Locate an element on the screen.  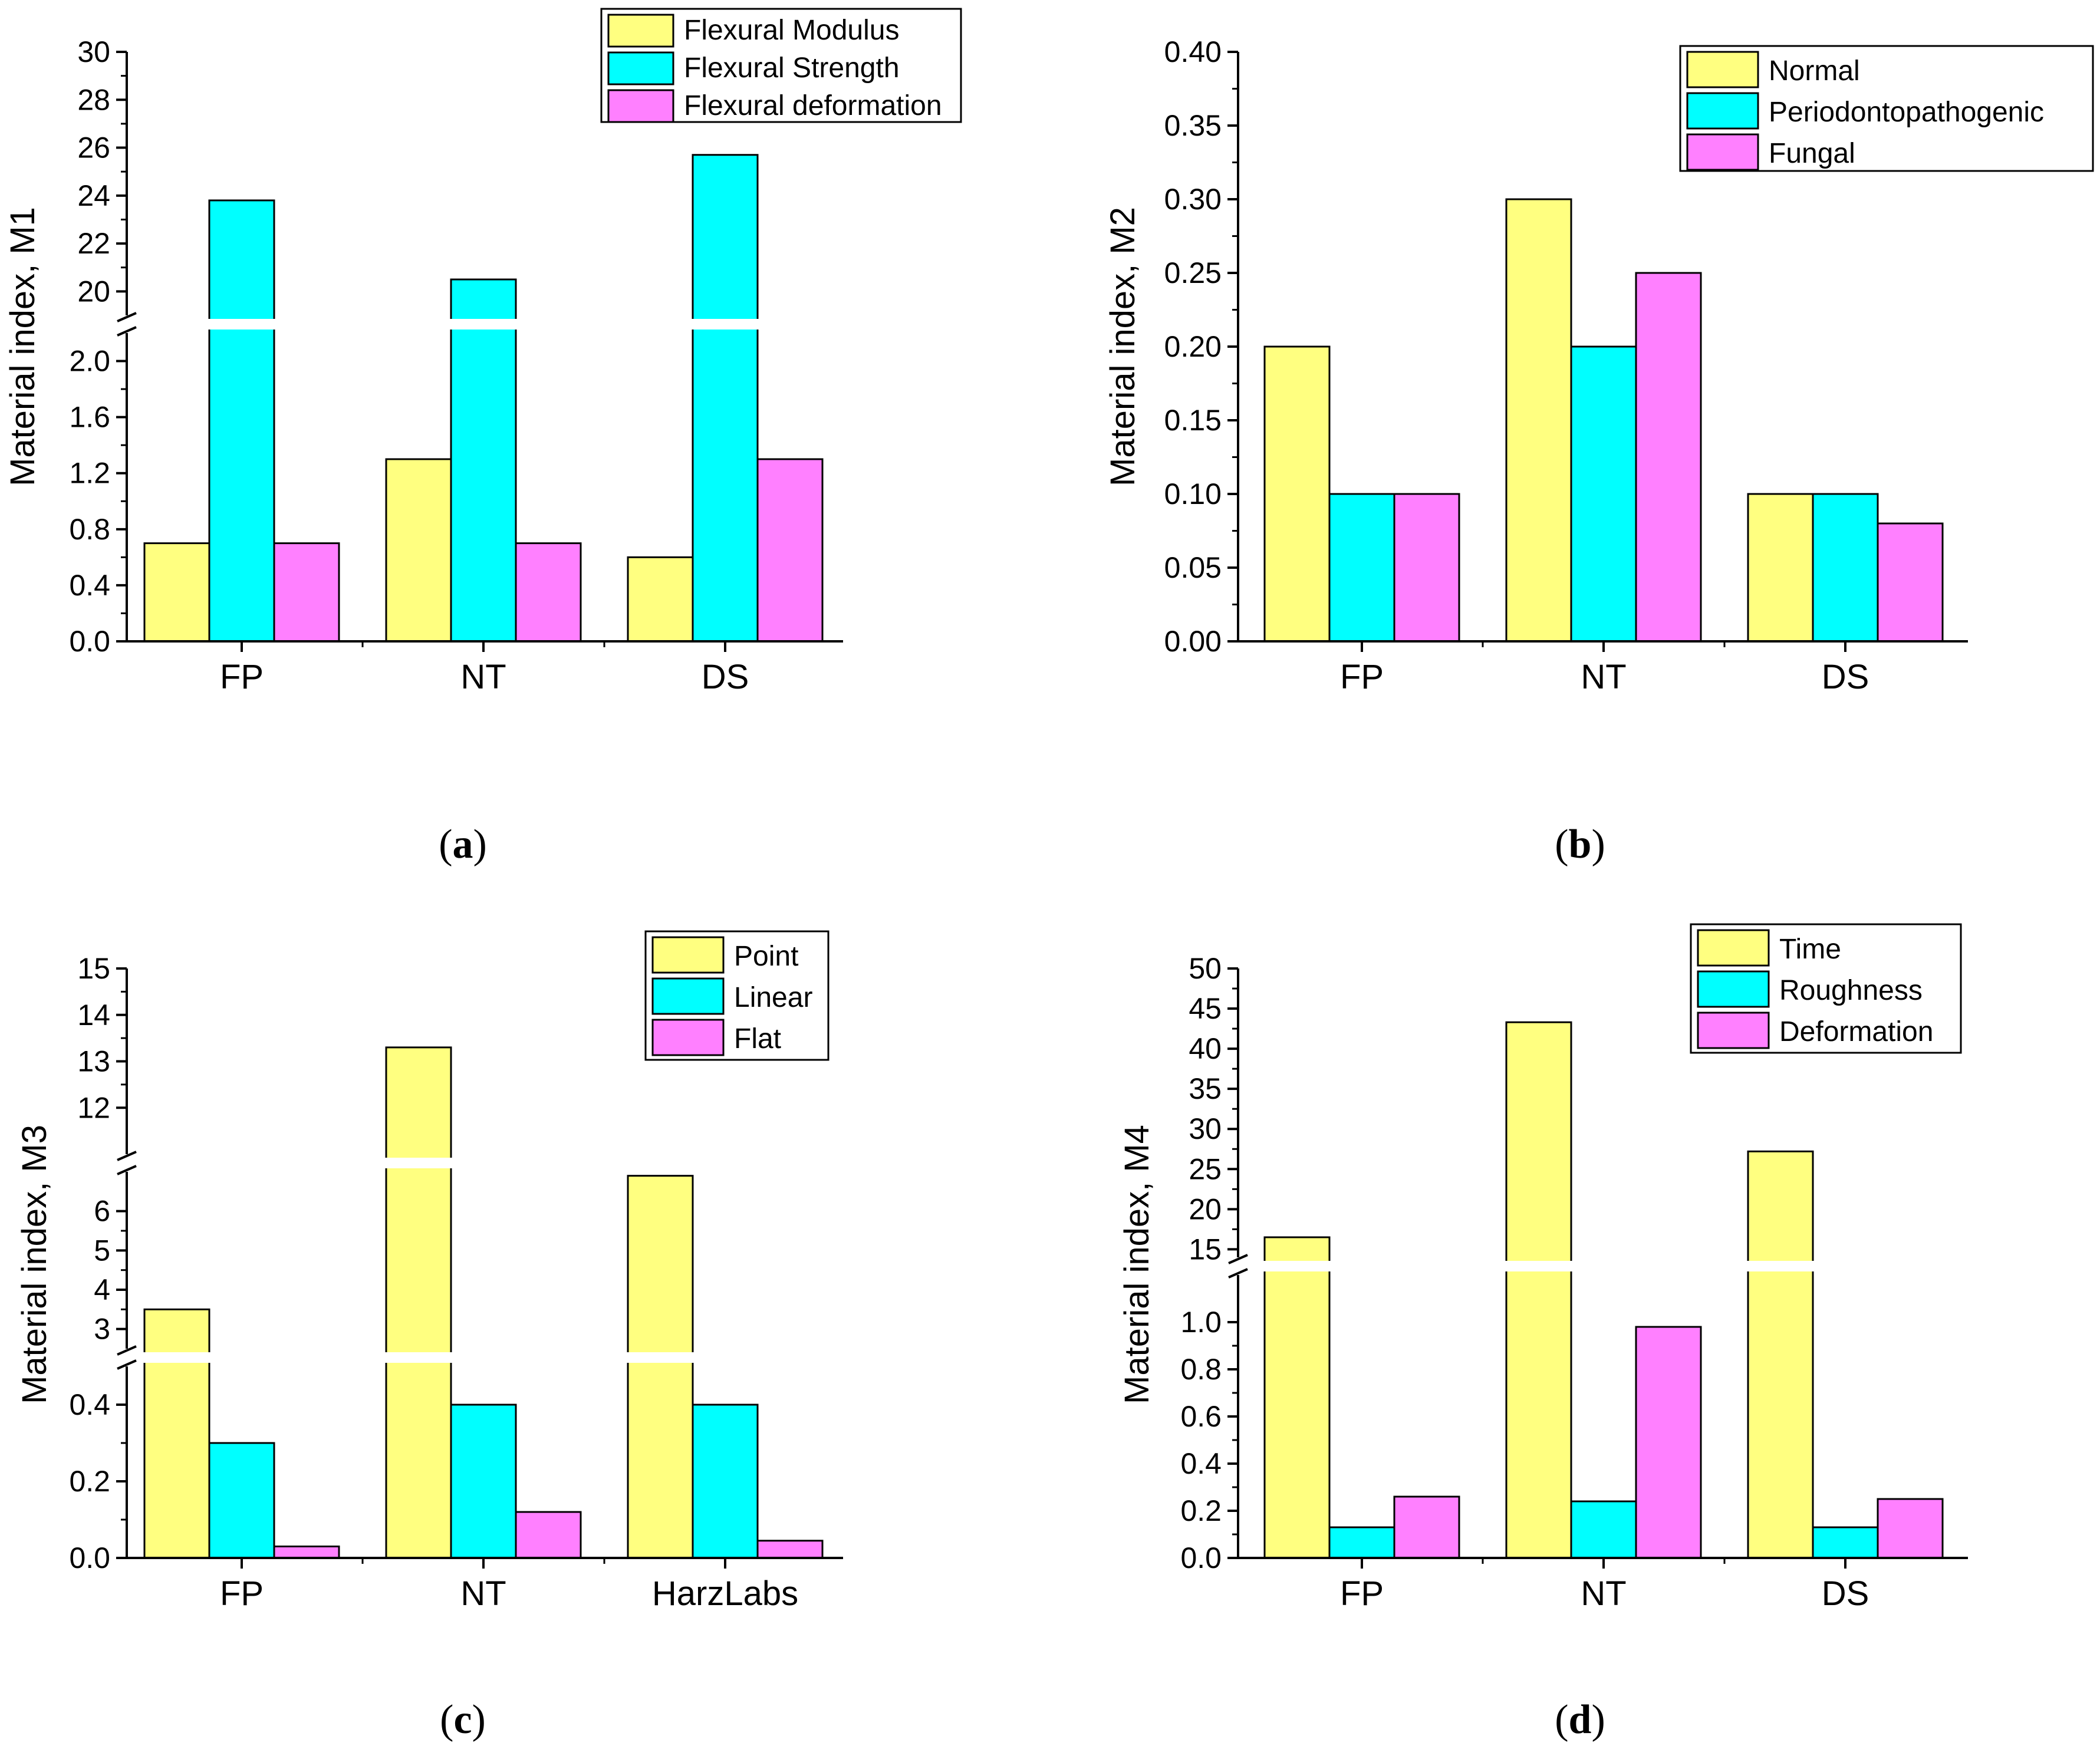
bar-a-flexural-strength-nt is located at coordinates (484, 460).